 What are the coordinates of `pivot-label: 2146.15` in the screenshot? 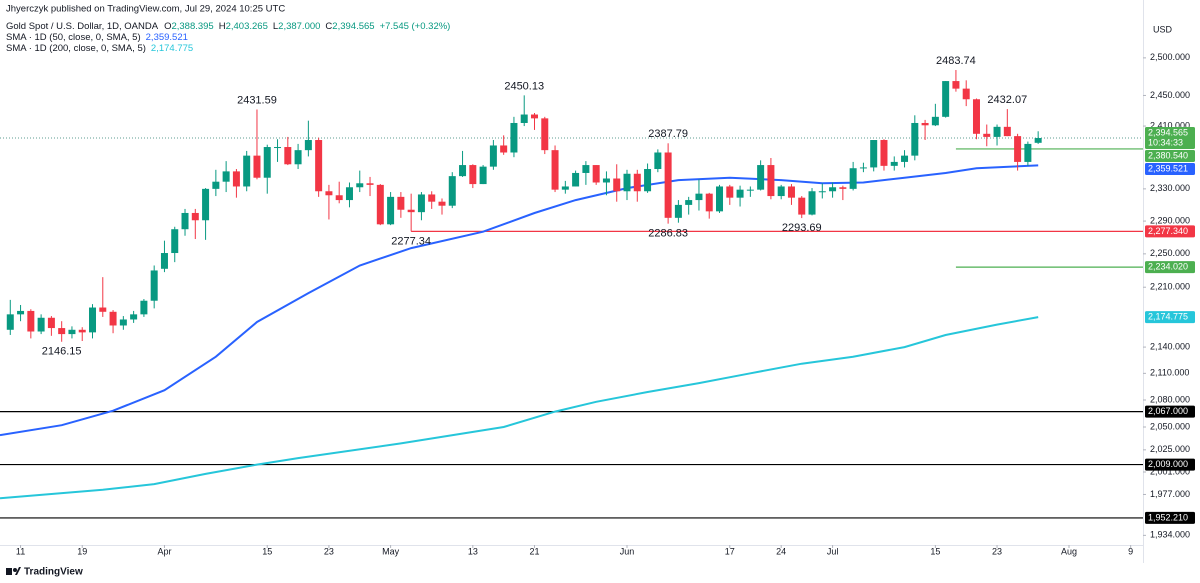 It's located at (62, 352).